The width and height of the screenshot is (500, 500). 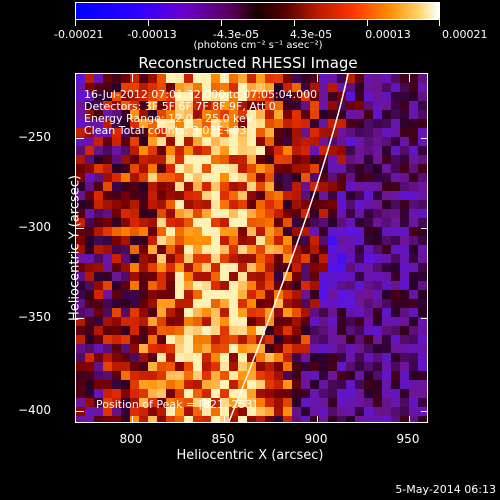 I want to click on colorbar-label: 0.00021, so click(x=465, y=34).